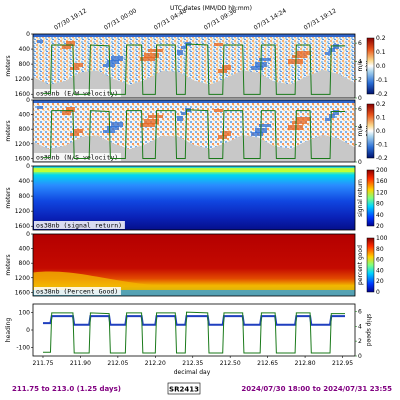 The height and width of the screenshot is (400, 400). What do you see at coordinates (270, 19) in the screenshot?
I see `top-tick-label: 07/31 14:24` at bounding box center [270, 19].